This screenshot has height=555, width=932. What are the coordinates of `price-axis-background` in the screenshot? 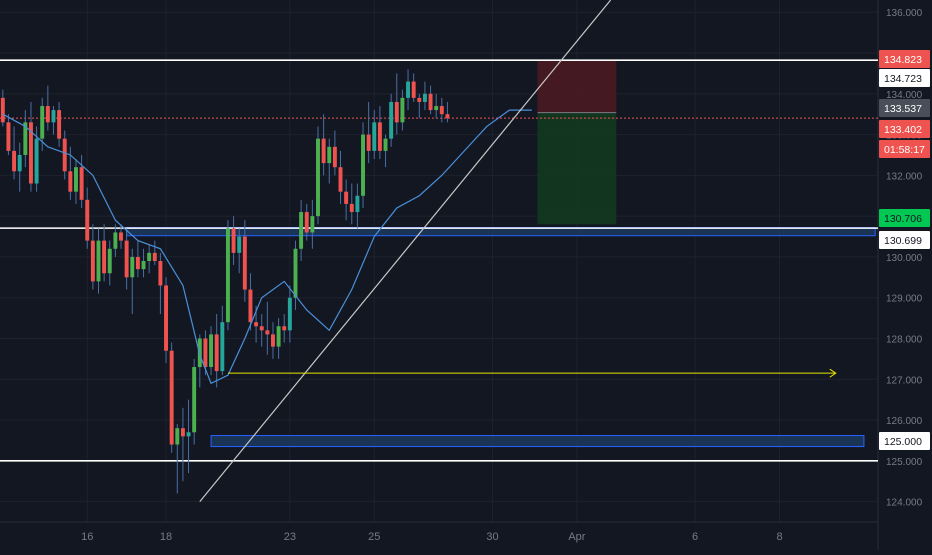 It's located at (905, 275).